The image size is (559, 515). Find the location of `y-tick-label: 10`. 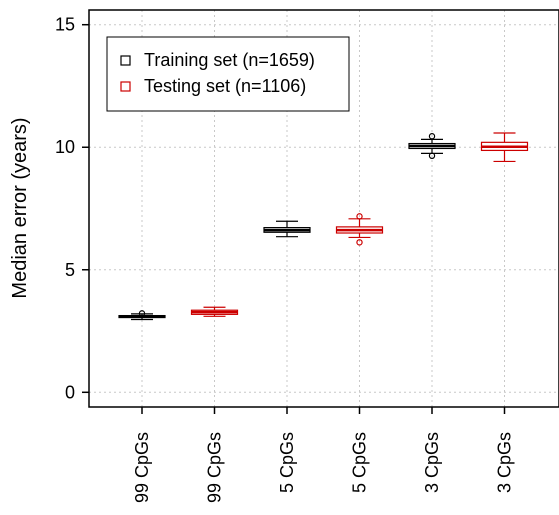

y-tick-label: 10 is located at coordinates (65, 147).